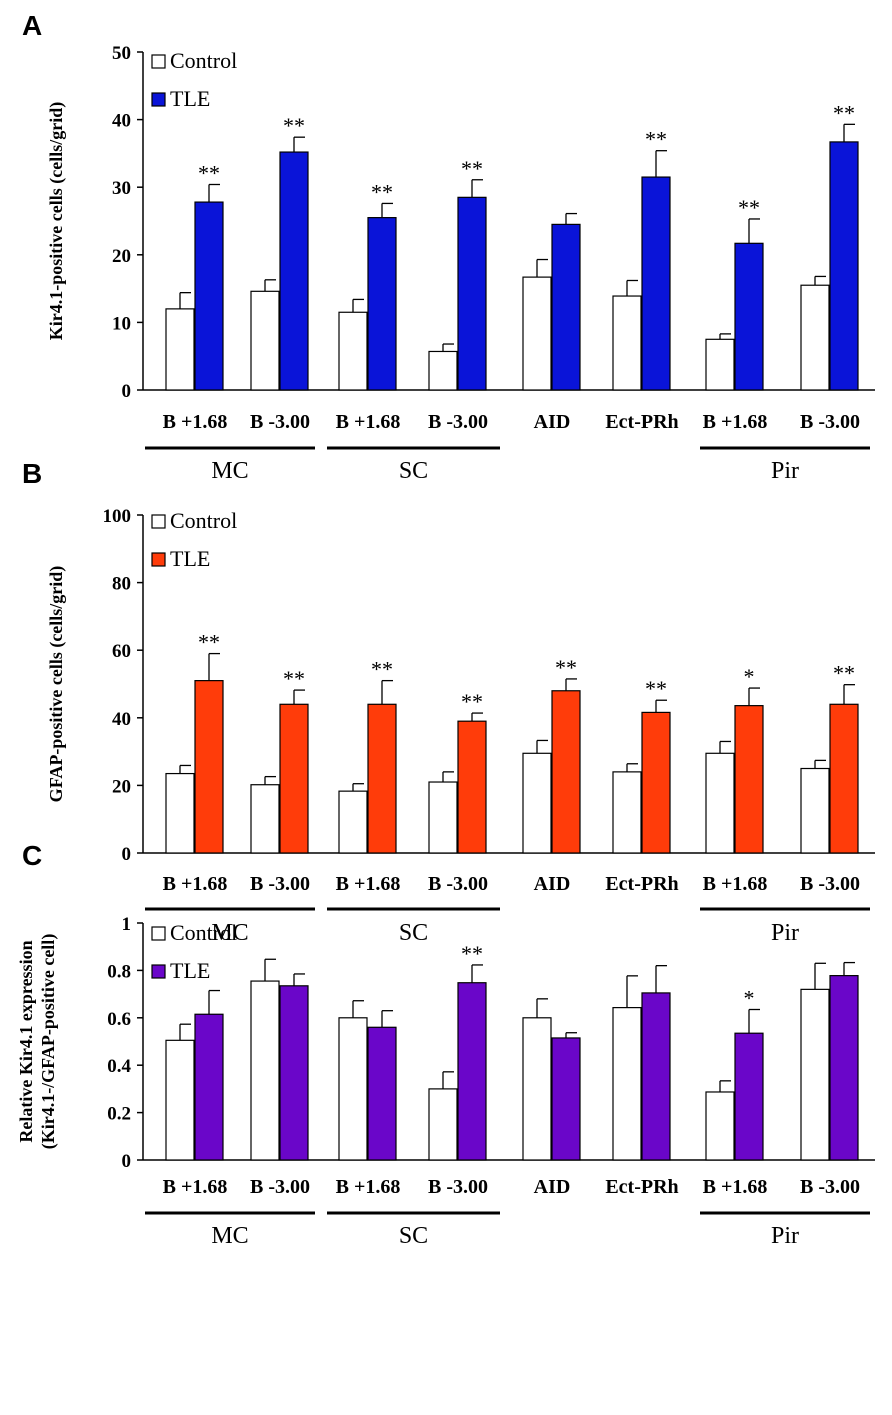 The image size is (892, 1415). Describe the element at coordinates (119, 1114) in the screenshot. I see `y-tick-label: 0.2` at that location.